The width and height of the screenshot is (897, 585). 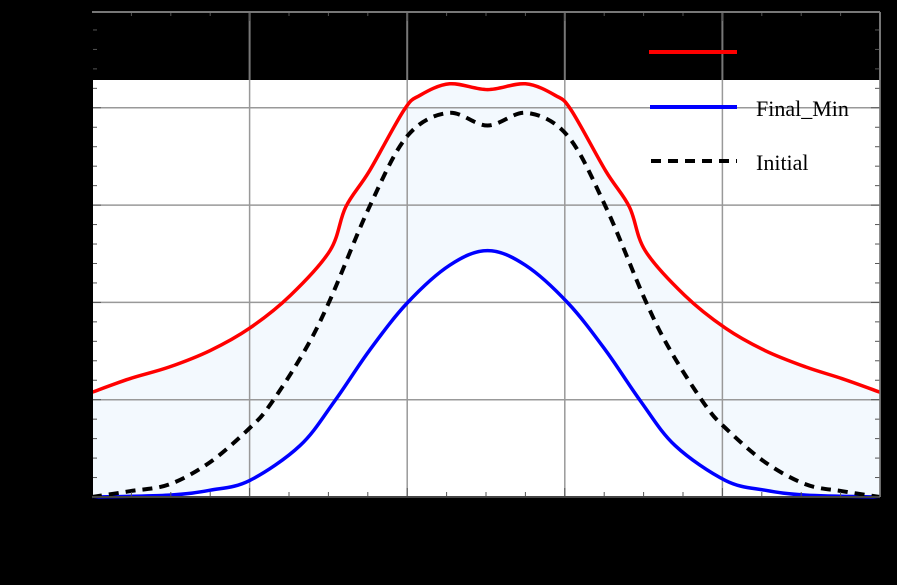 I want to click on top-band, so click(x=486, y=46).